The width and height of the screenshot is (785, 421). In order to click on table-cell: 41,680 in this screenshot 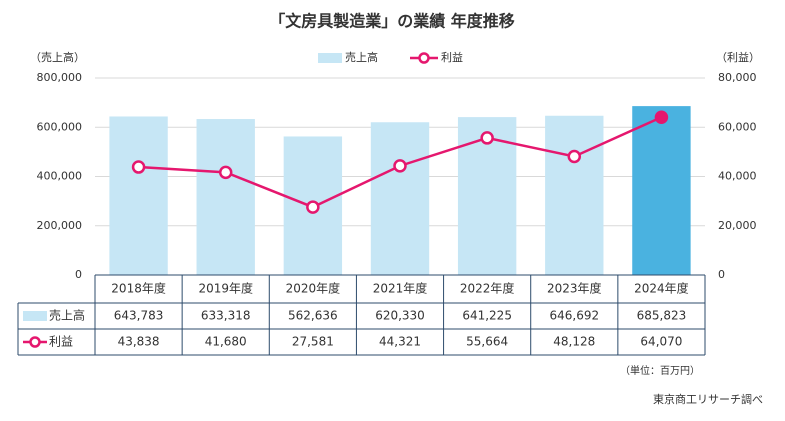, I will do `click(226, 342)`.